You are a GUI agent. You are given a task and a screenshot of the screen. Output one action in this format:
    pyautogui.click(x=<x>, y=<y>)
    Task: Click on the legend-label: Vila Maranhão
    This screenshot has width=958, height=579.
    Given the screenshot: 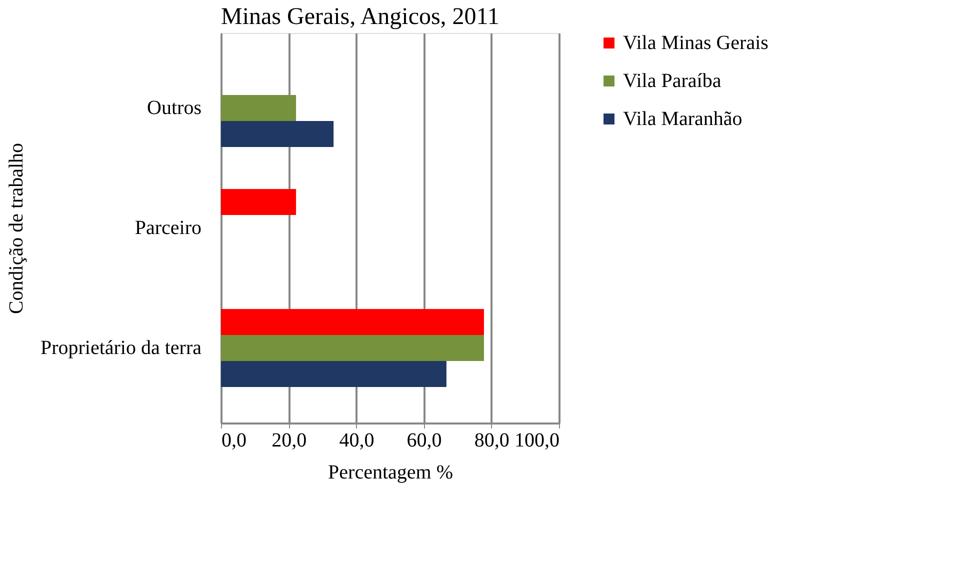 What is the action you would take?
    pyautogui.click(x=682, y=119)
    